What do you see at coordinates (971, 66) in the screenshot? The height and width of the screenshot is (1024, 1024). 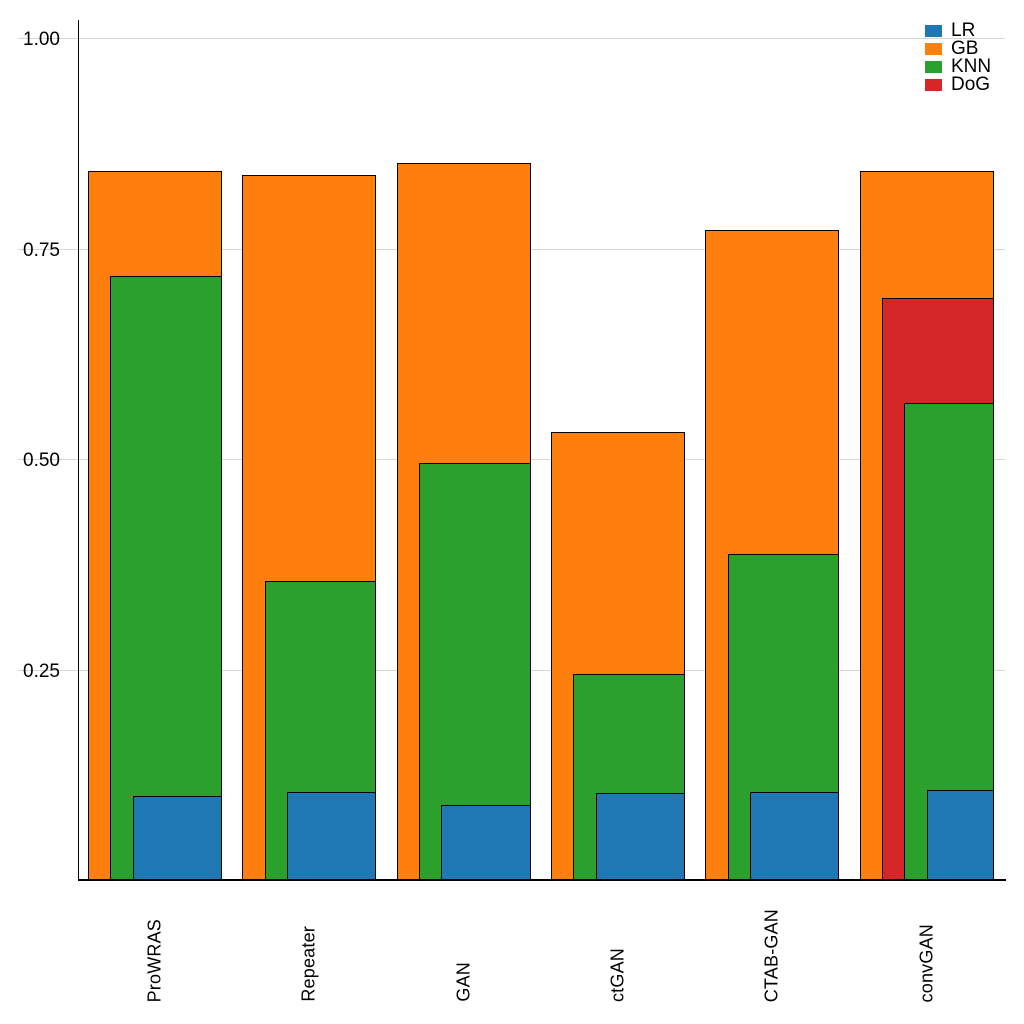 I see `legend-label: KNN` at bounding box center [971, 66].